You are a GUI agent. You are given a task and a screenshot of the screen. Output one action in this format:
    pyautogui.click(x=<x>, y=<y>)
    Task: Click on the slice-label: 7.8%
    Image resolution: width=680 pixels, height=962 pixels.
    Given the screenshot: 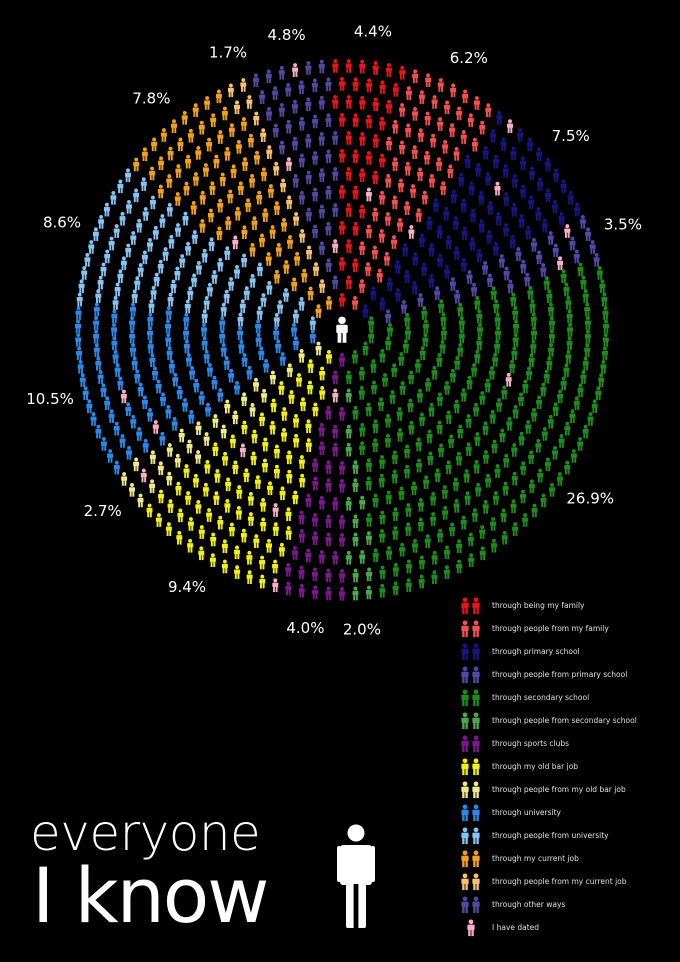 What is the action you would take?
    pyautogui.click(x=151, y=98)
    